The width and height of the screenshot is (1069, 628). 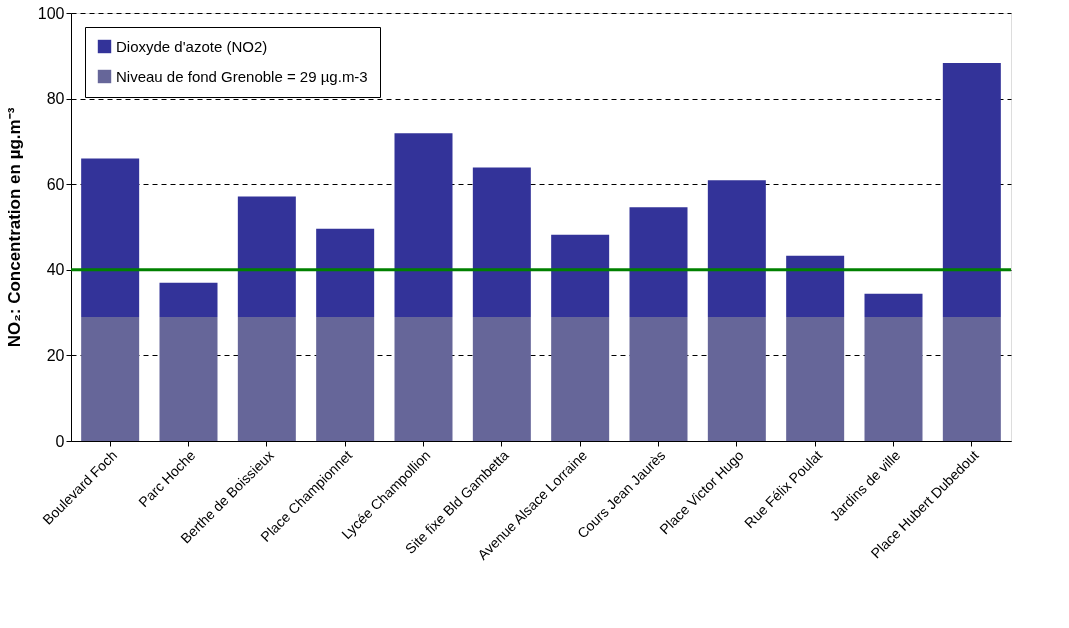 I want to click on y-tick-label: 40, so click(x=55, y=270).